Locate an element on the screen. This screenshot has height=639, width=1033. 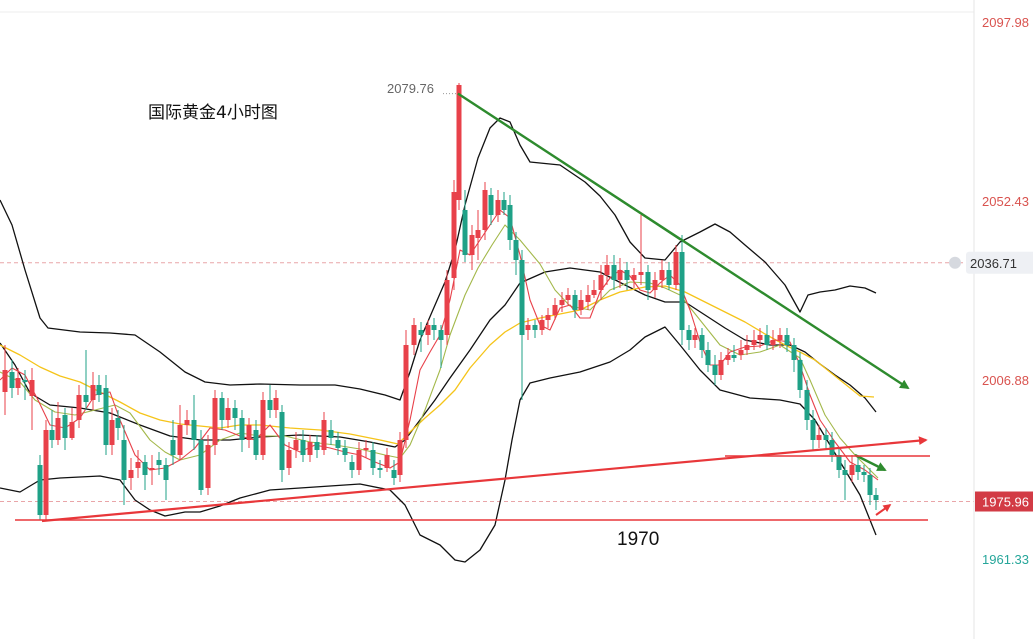
short-down-arrow is located at coordinates (870, 462).